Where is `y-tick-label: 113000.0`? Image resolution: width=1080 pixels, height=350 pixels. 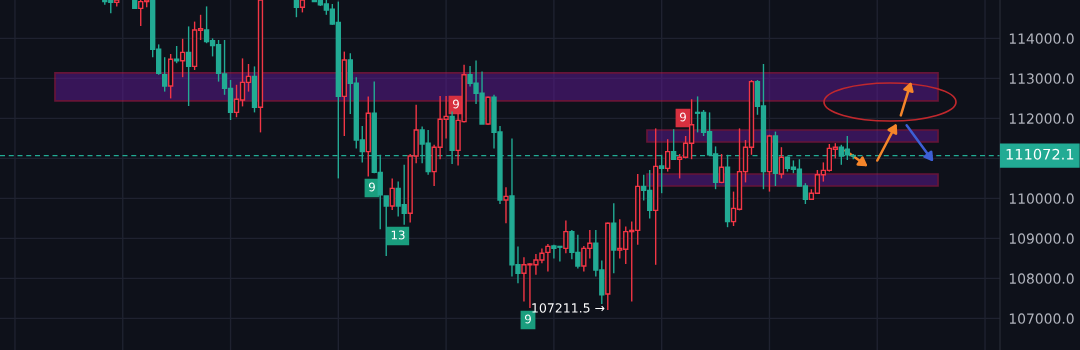
y-tick-label: 113000.0 is located at coordinates (1041, 78).